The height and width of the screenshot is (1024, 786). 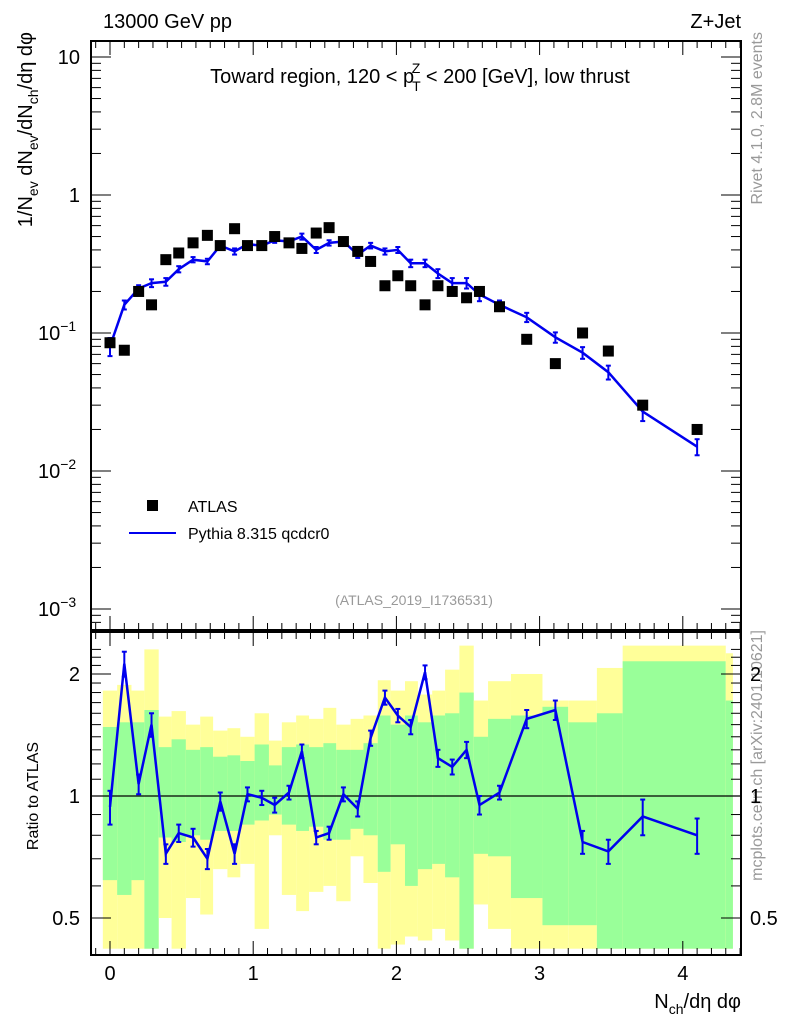 What do you see at coordinates (396, 974) in the screenshot?
I see `x-tick-label: 2` at bounding box center [396, 974].